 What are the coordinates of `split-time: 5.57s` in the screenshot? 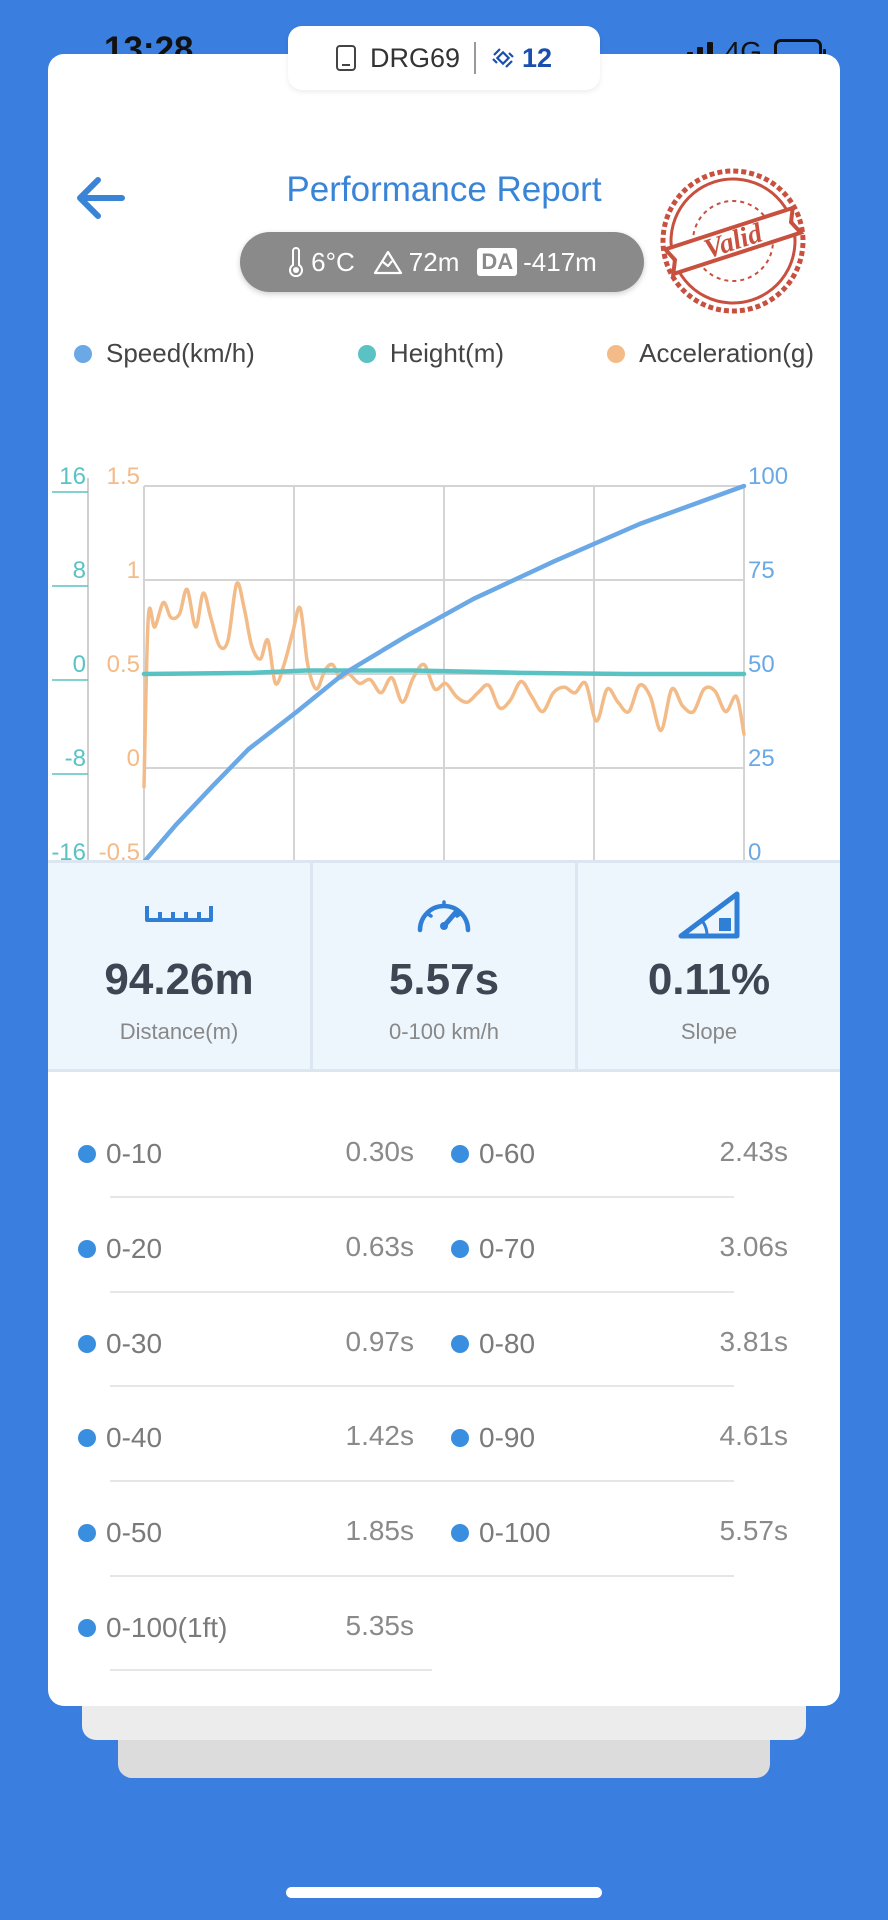 It's located at (754, 1530).